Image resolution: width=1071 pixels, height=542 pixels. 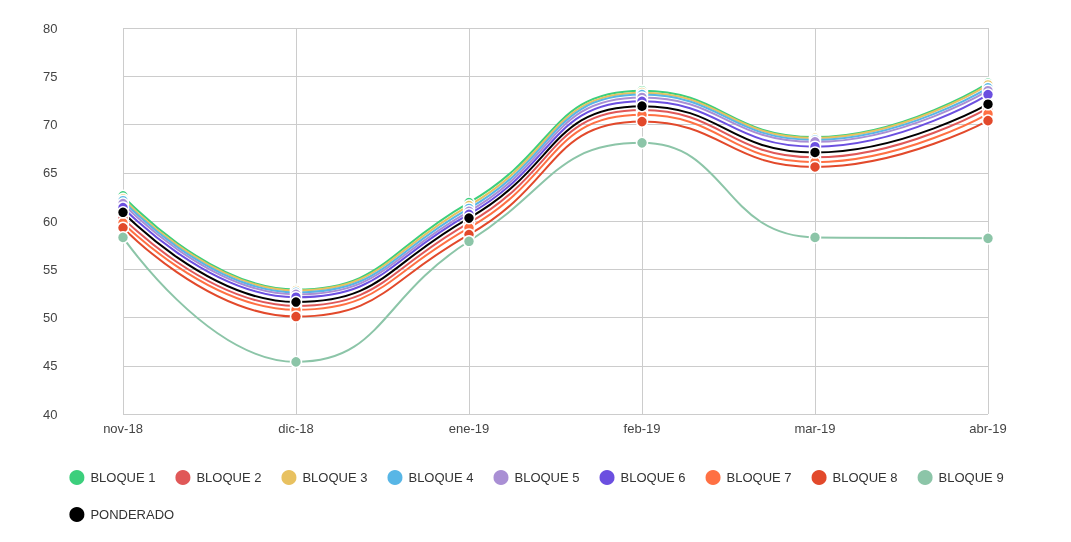 What do you see at coordinates (123, 428) in the screenshot?
I see `x-tick-label: nov-18` at bounding box center [123, 428].